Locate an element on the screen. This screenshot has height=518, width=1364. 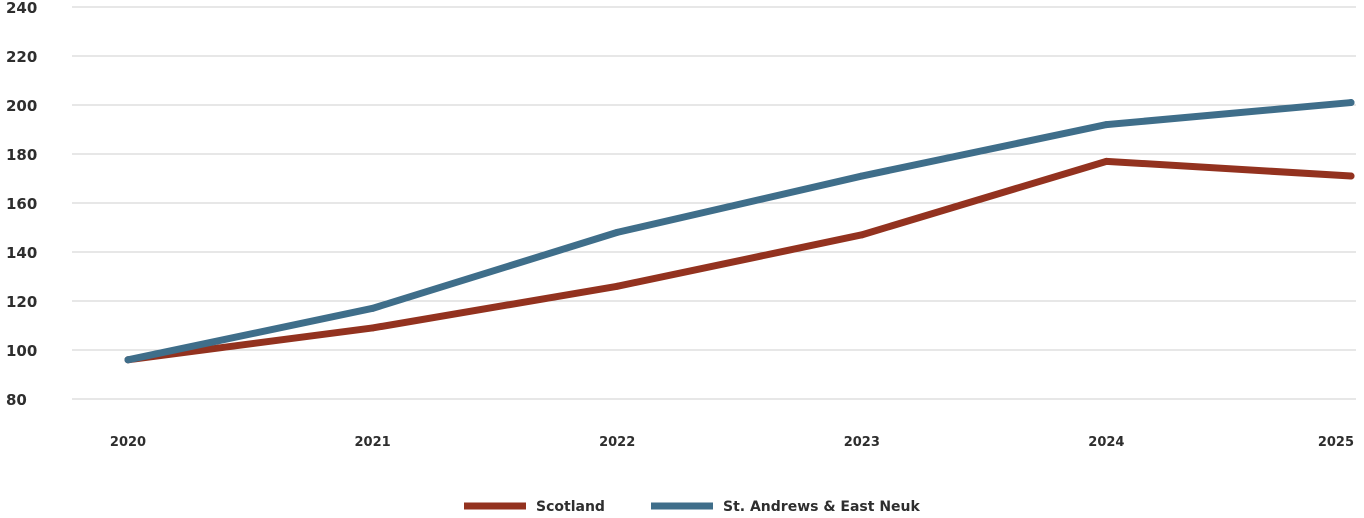
x-tick-label: 2022 is located at coordinates (617, 442).